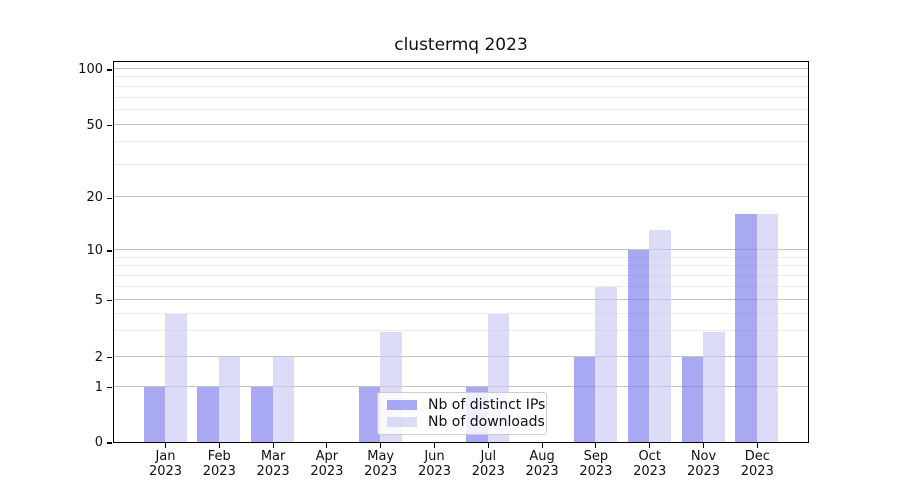 This screenshot has width=900, height=500. Describe the element at coordinates (402, 422) in the screenshot. I see `legend-swatch-downloads` at that location.